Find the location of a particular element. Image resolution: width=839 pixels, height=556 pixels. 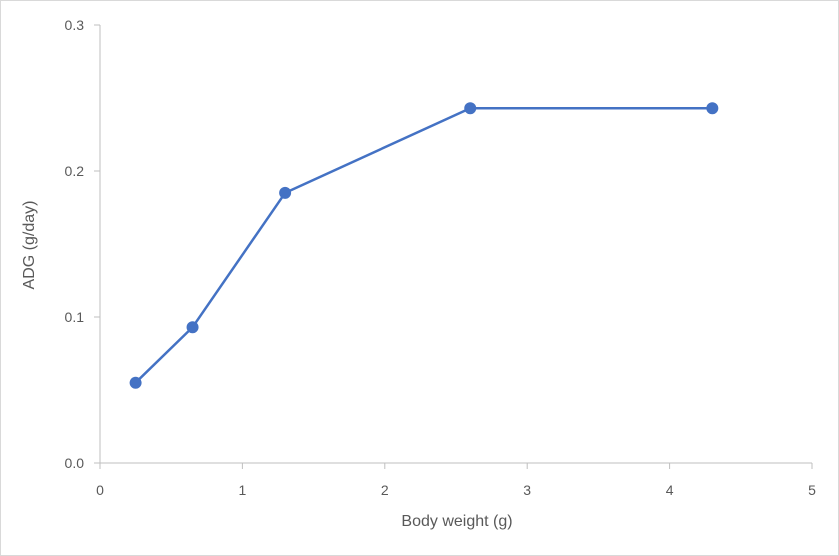

y-tick-label: 0.2 is located at coordinates (75, 171).